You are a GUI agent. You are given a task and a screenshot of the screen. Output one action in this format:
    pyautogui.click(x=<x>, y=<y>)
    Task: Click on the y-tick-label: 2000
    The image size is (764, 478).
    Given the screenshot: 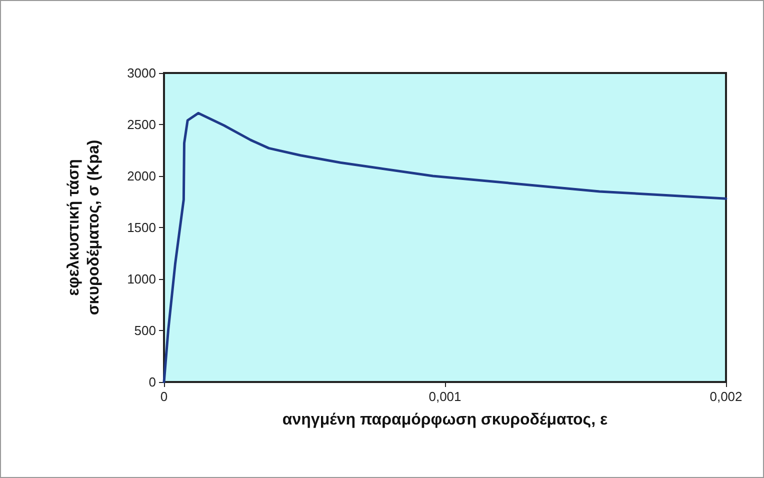 What is the action you would take?
    pyautogui.click(x=141, y=176)
    